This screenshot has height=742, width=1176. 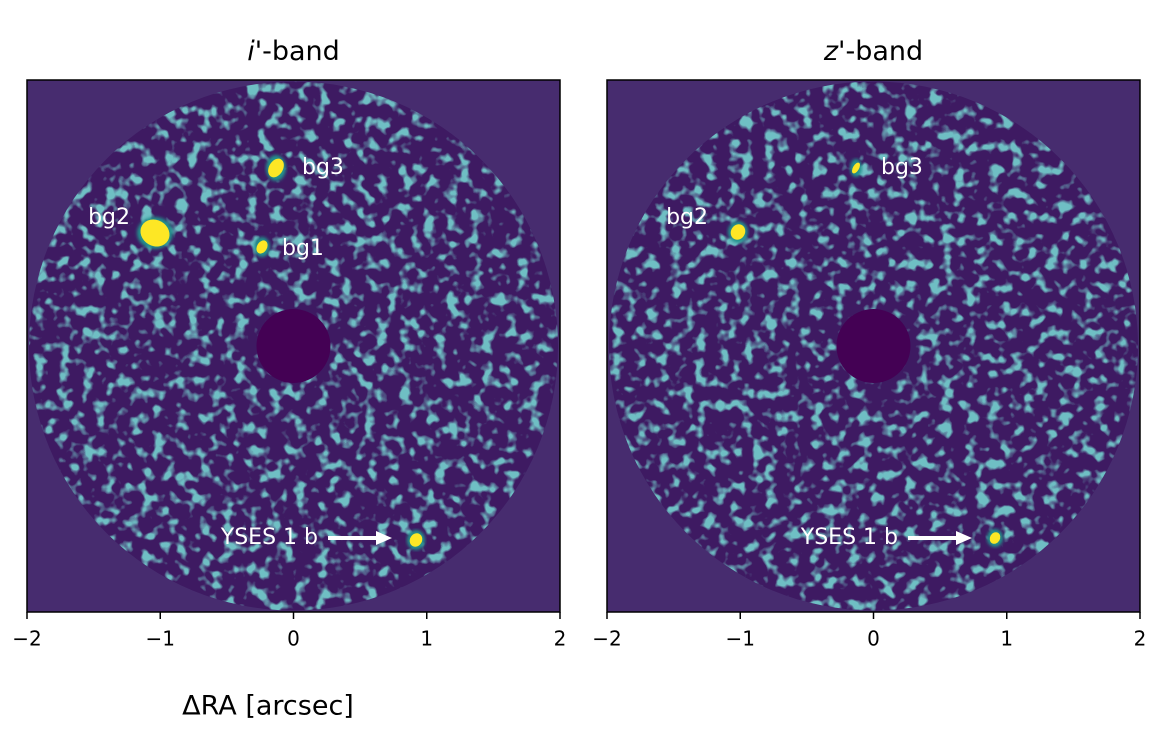 What do you see at coordinates (303, 248) in the screenshot?
I see `annotation: bg1` at bounding box center [303, 248].